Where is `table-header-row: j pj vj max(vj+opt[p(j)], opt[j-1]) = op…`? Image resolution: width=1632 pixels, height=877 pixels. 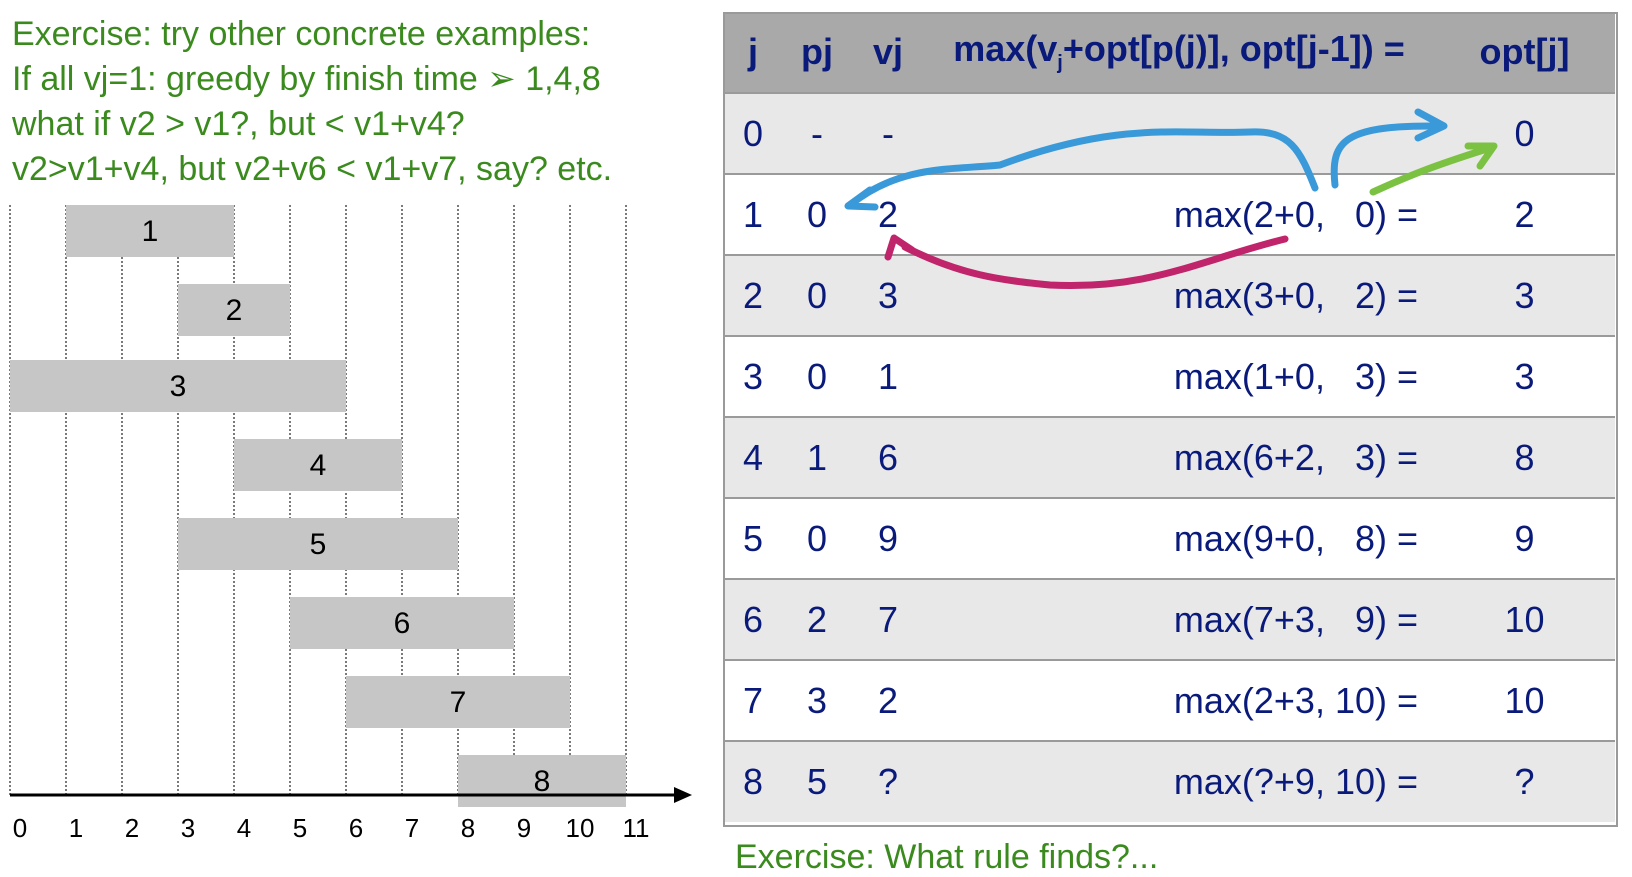
table-header-row: j pj vj max(vj+opt[p(j)], opt[j-1]) = op… is located at coordinates (1169, 52).